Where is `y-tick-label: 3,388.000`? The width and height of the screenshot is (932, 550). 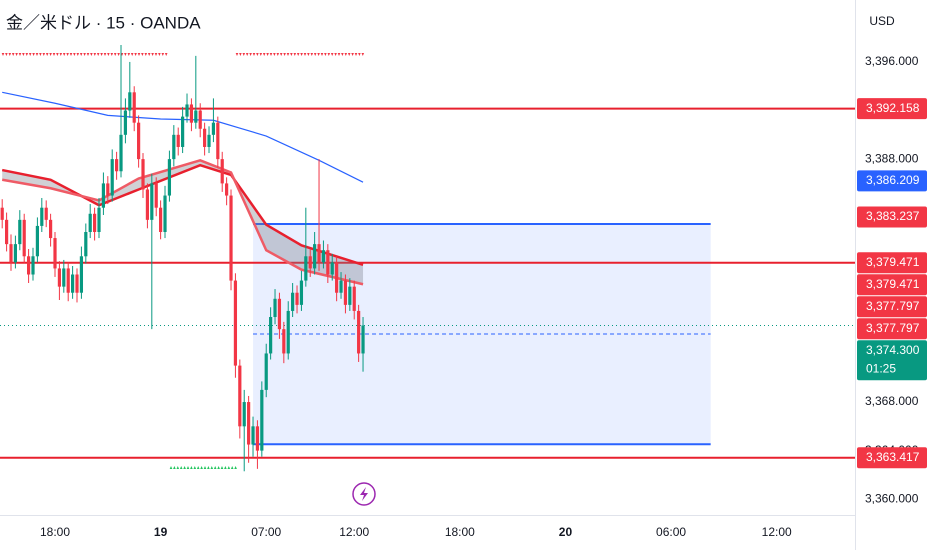 y-tick-label: 3,388.000 is located at coordinates (892, 158).